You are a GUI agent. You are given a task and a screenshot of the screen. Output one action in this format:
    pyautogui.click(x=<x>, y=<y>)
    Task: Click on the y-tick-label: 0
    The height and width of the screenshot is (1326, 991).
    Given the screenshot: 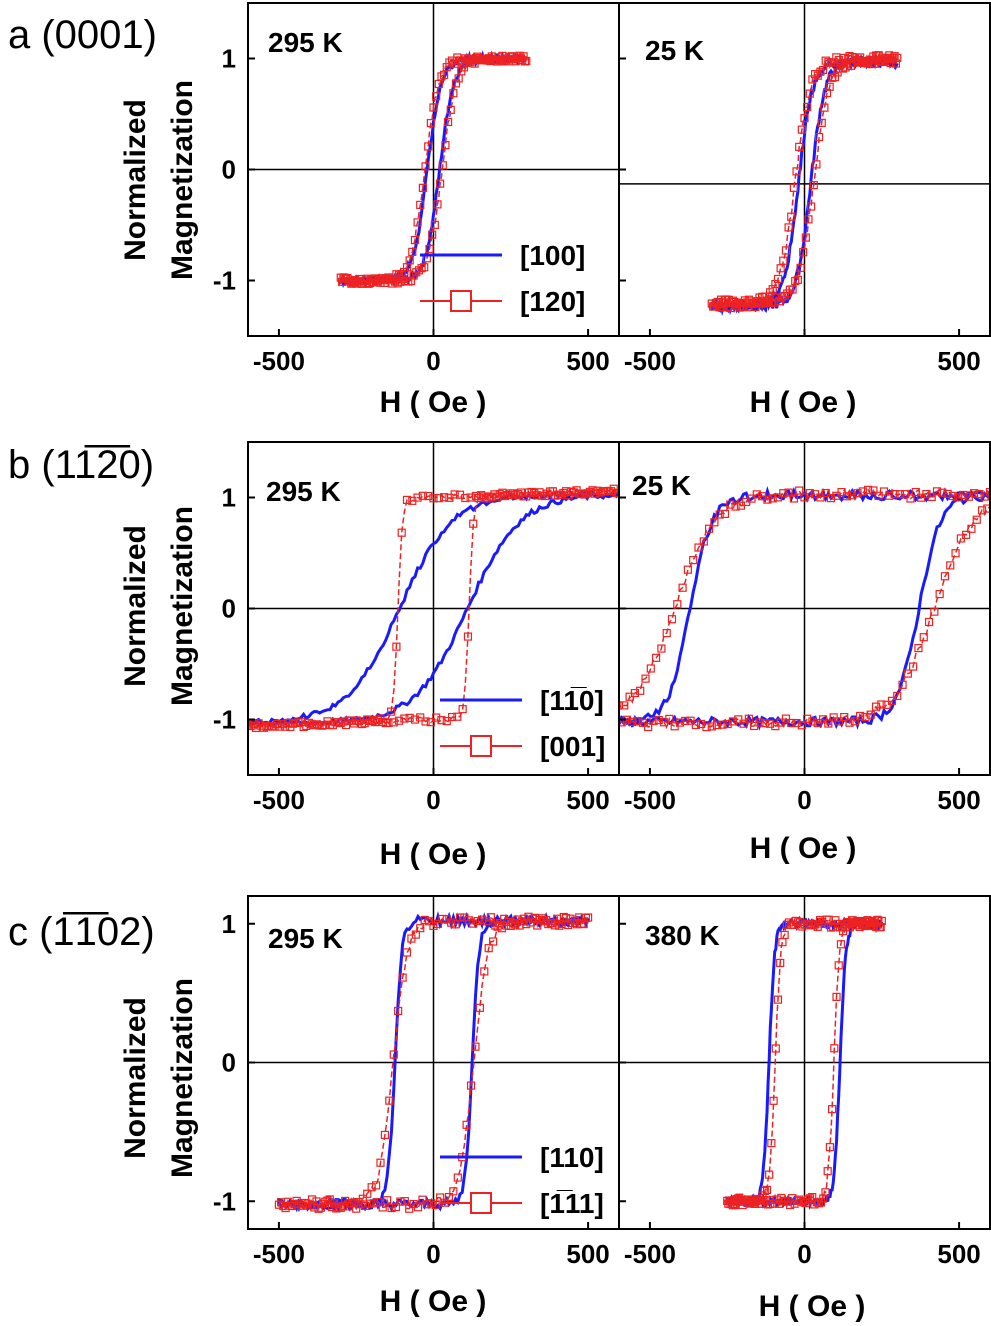 What is the action you would take?
    pyautogui.click(x=229, y=1063)
    